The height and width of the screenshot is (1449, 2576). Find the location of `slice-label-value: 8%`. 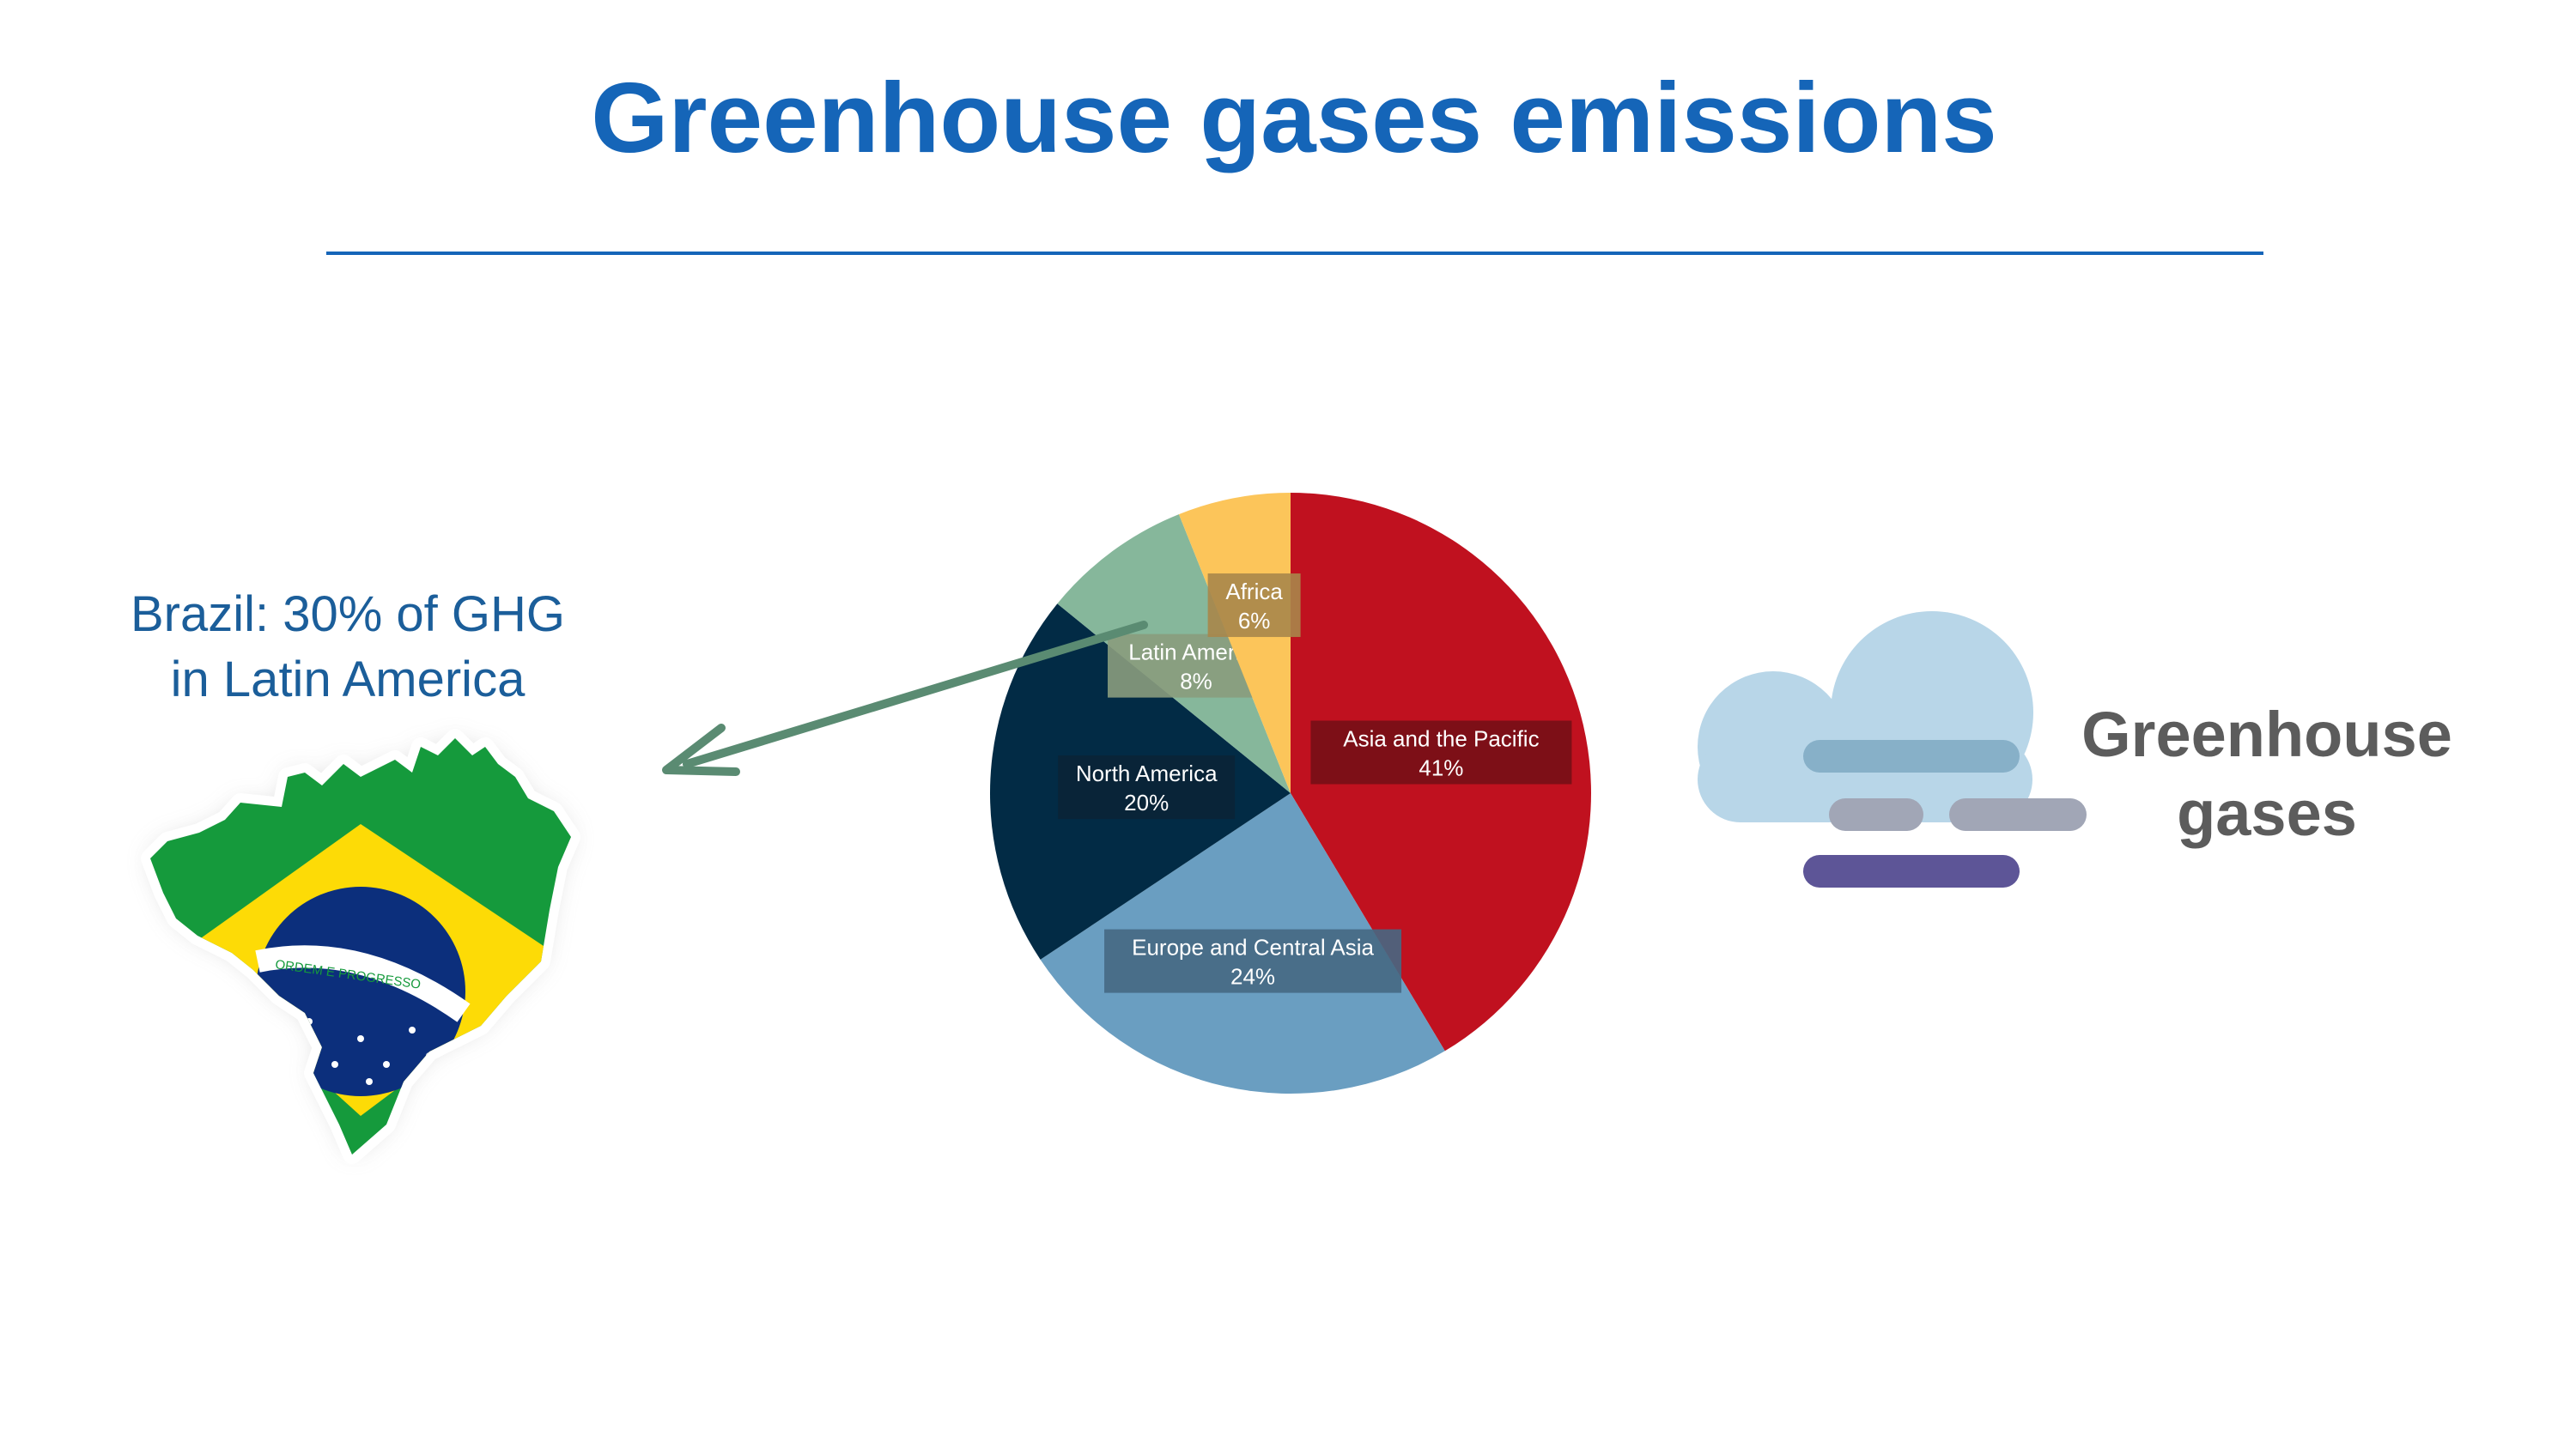

slice-label-value: 8% is located at coordinates (1196, 681).